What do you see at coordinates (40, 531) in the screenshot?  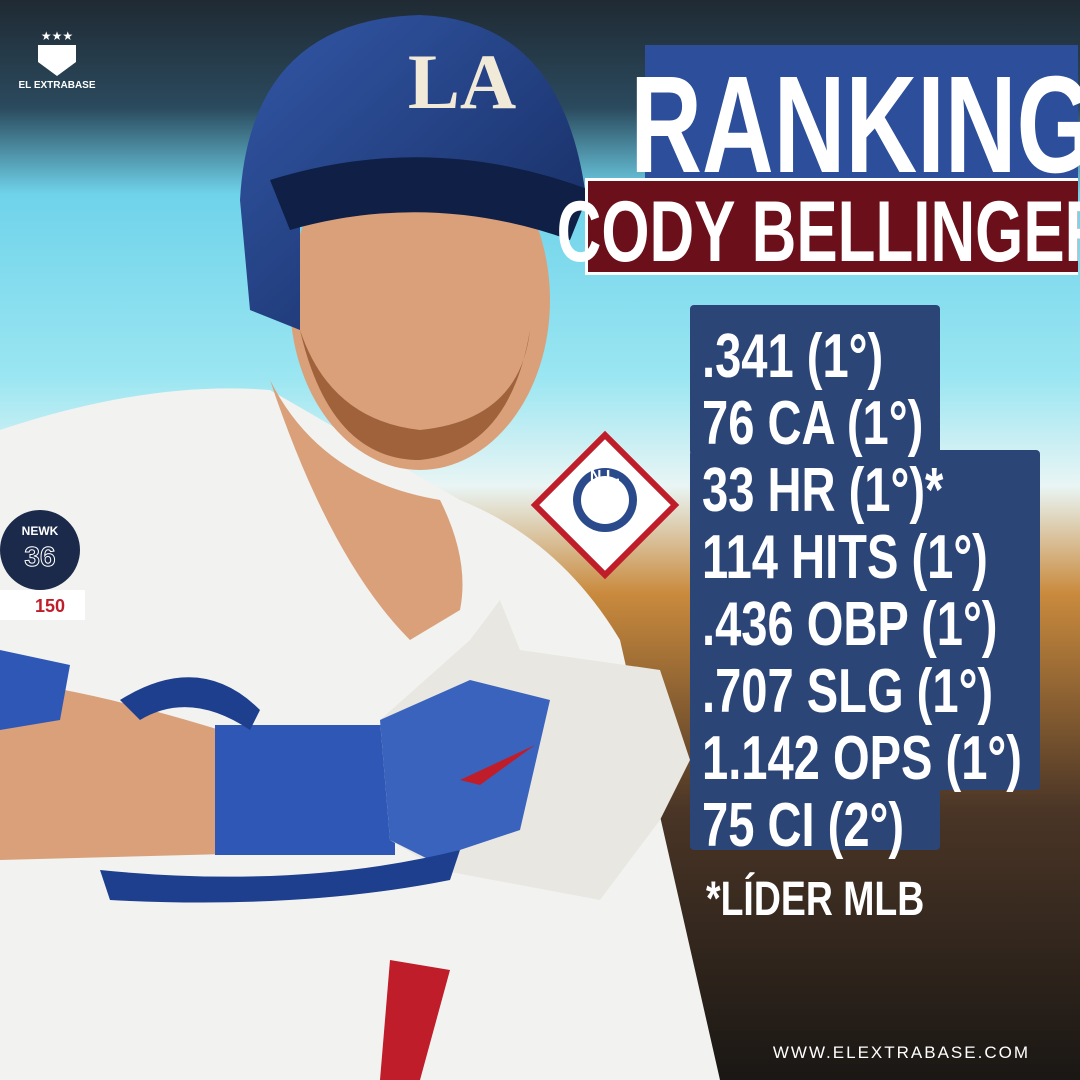 I see `patch-name: NEWK` at bounding box center [40, 531].